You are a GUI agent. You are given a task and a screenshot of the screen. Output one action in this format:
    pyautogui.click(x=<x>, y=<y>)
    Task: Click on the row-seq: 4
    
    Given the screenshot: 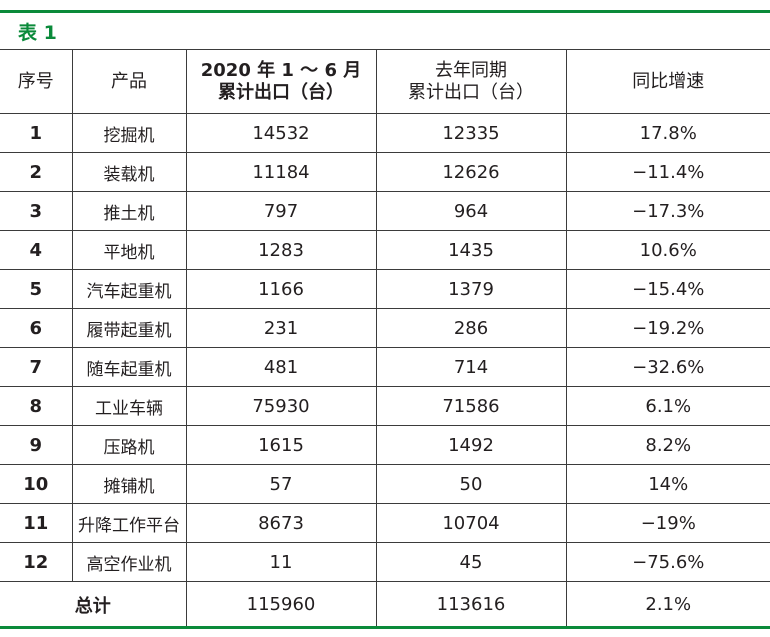 What is the action you would take?
    pyautogui.click(x=36, y=250)
    